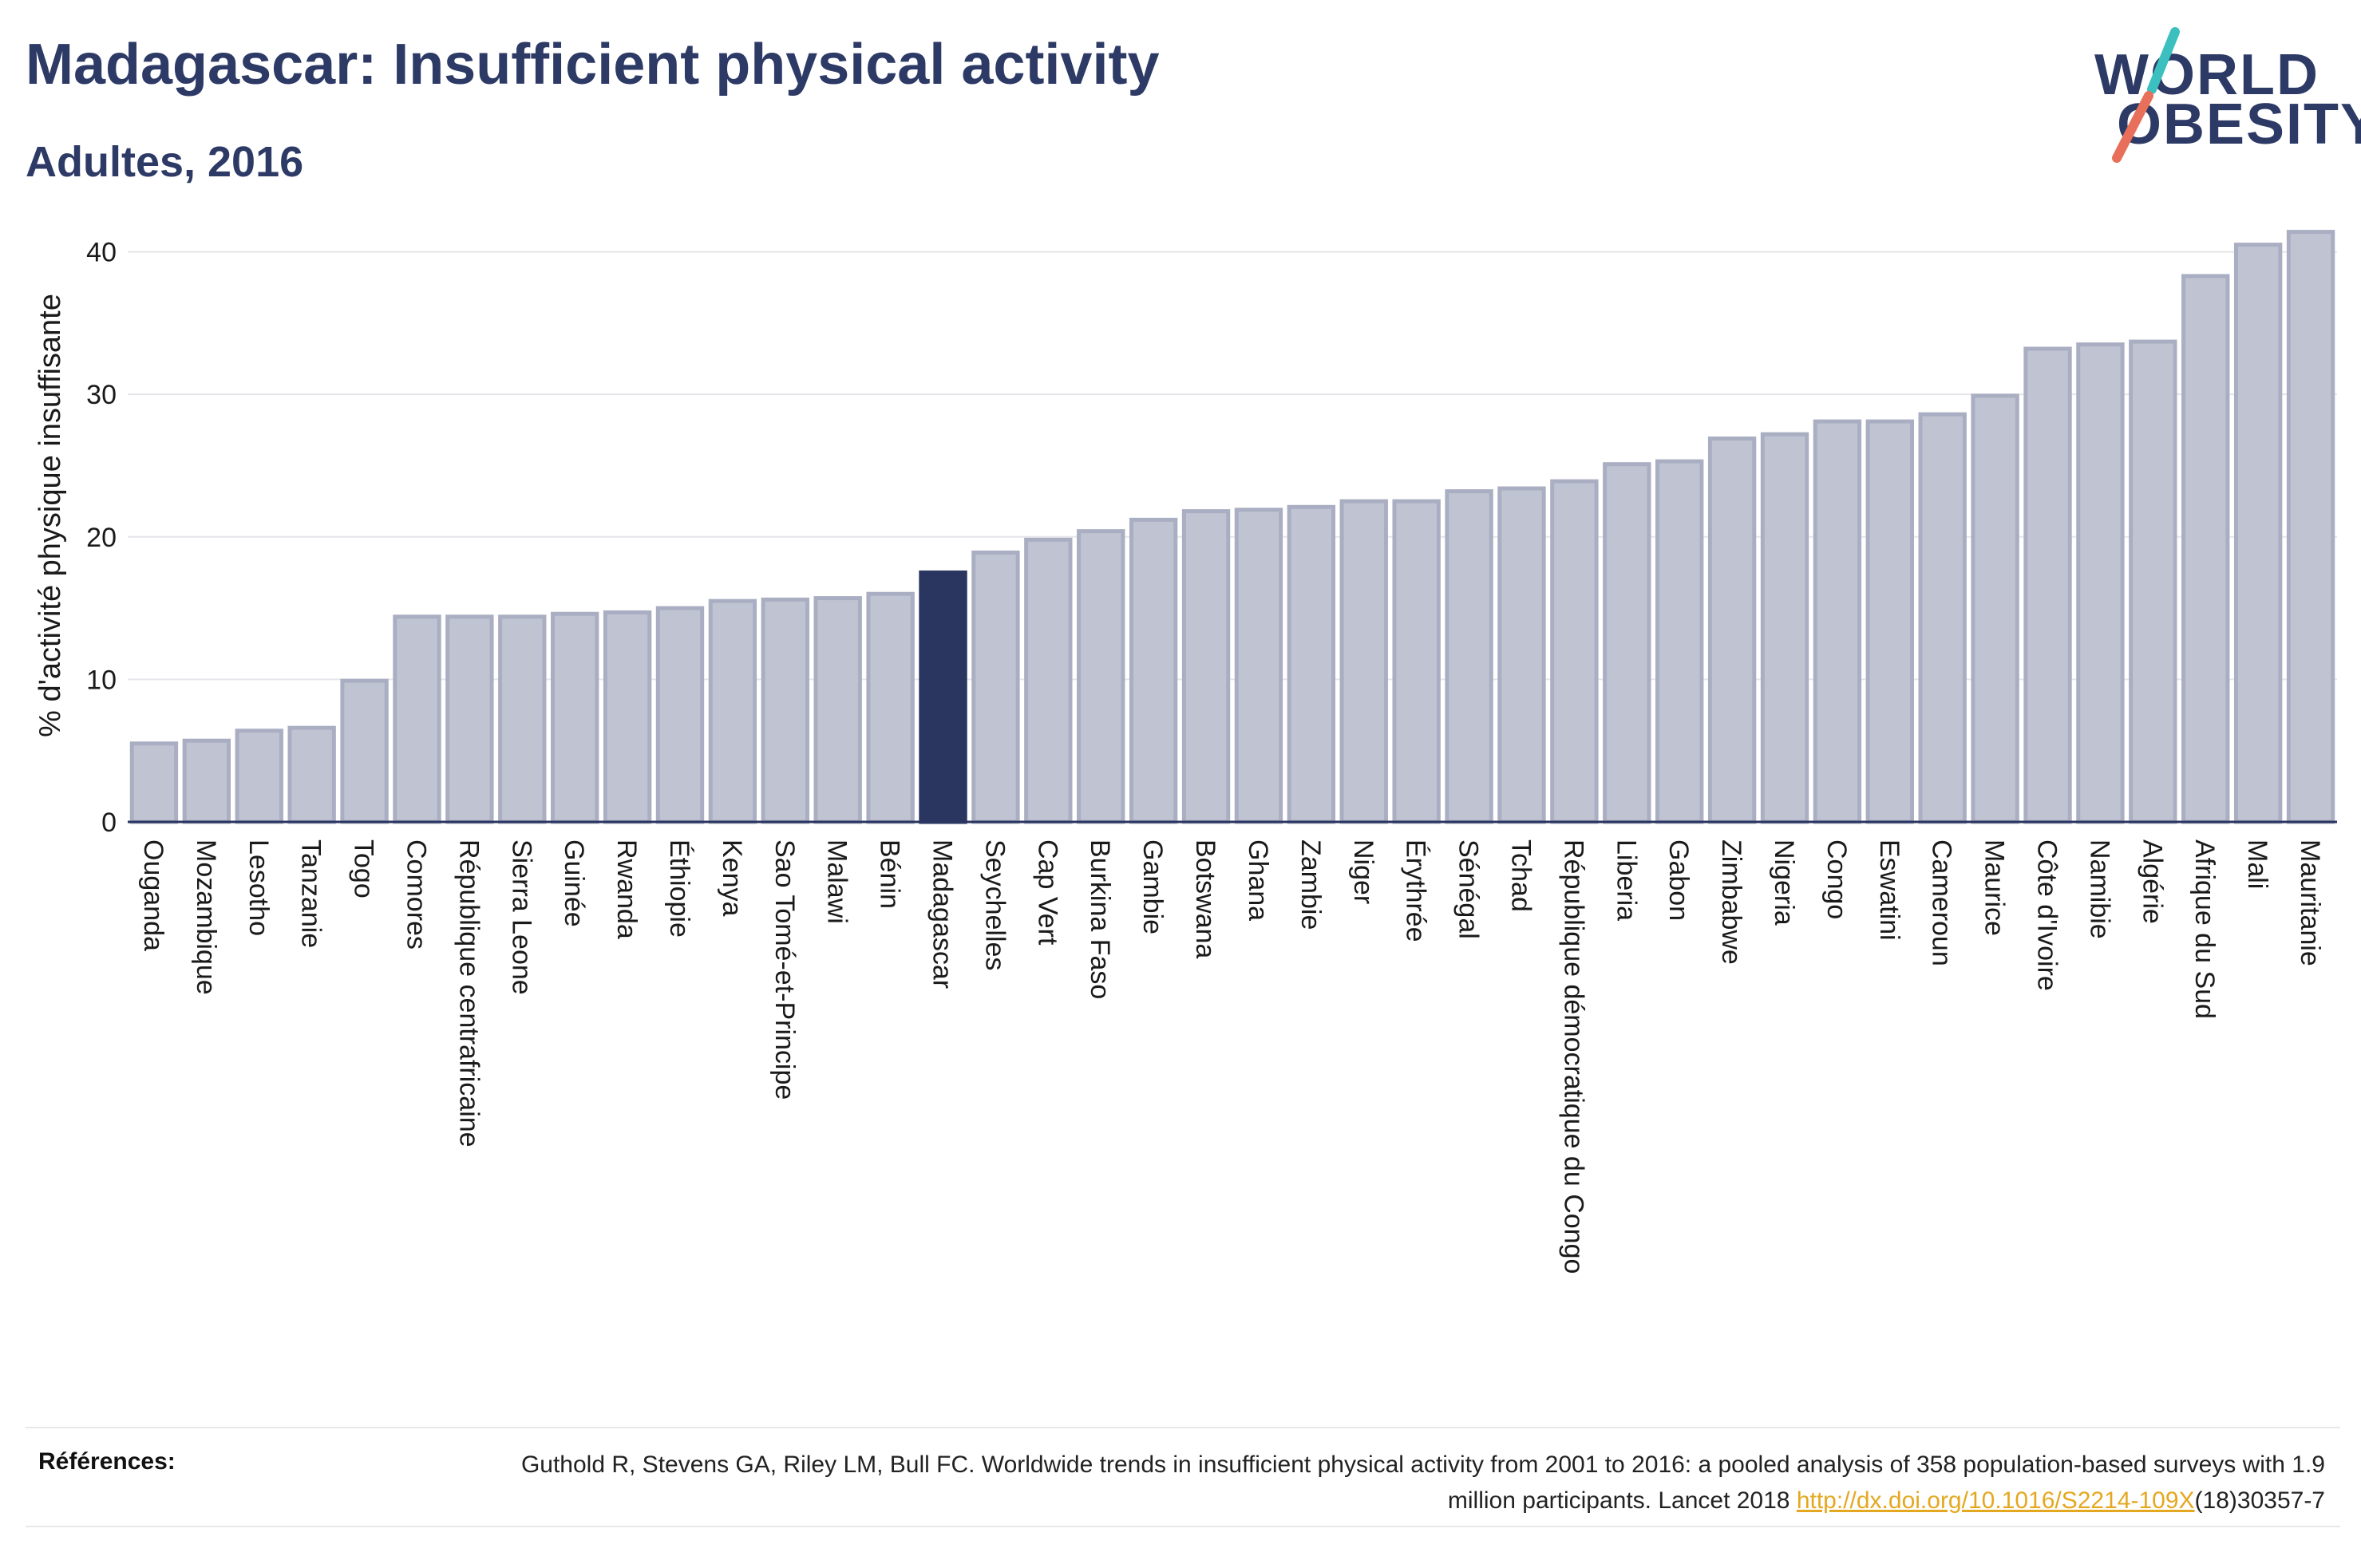  What do you see at coordinates (1731, 902) in the screenshot?
I see `x-tick-label: Zimbabwe` at bounding box center [1731, 902].